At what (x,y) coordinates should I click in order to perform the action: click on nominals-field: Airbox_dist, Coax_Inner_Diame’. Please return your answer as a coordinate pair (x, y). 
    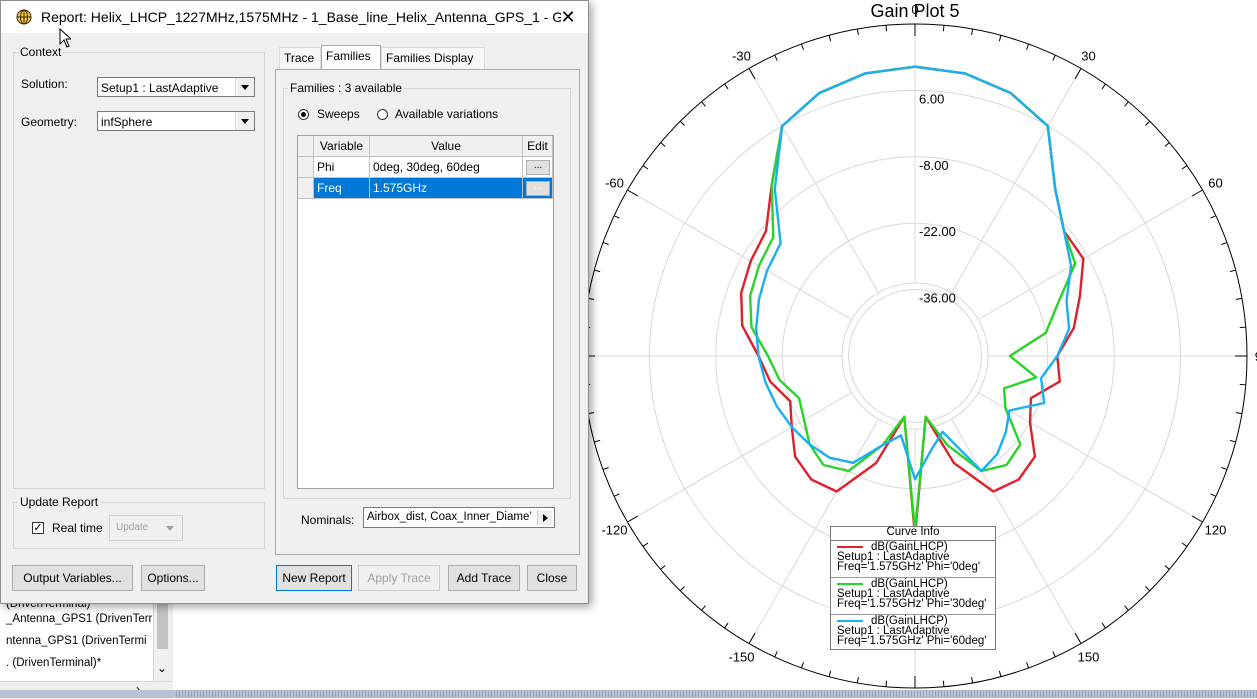
    Looking at the image, I should click on (459, 517).